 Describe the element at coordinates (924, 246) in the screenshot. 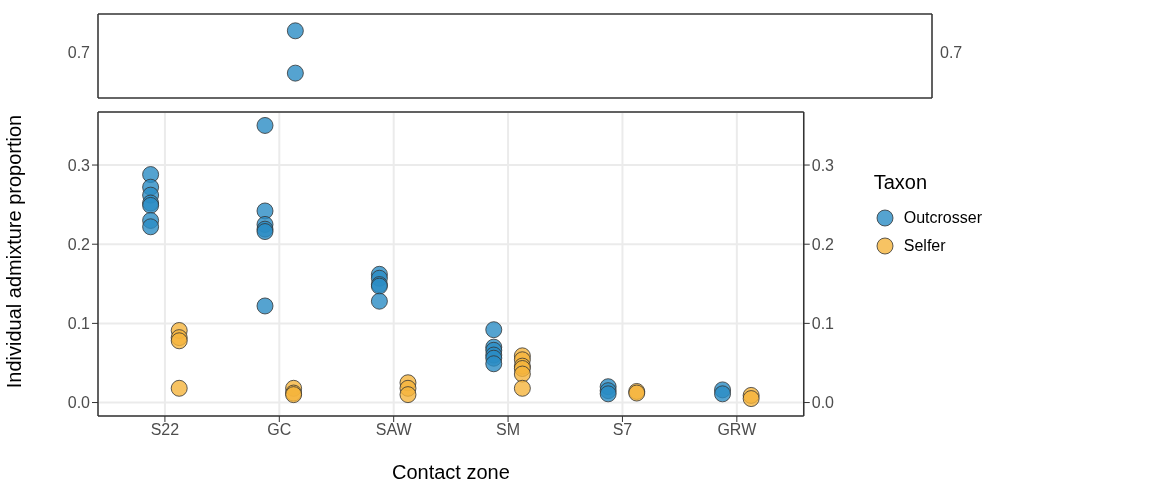

I see `legend-label: Selfer` at that location.